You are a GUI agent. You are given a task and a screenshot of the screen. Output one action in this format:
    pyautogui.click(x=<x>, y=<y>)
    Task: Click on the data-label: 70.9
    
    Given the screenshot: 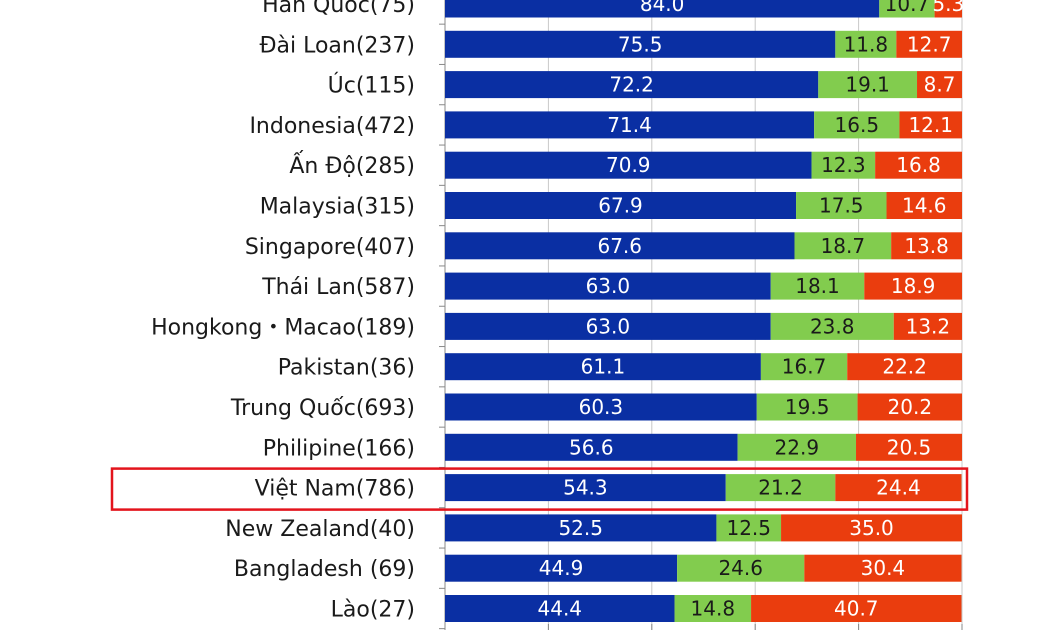 What is the action you would take?
    pyautogui.click(x=628, y=165)
    